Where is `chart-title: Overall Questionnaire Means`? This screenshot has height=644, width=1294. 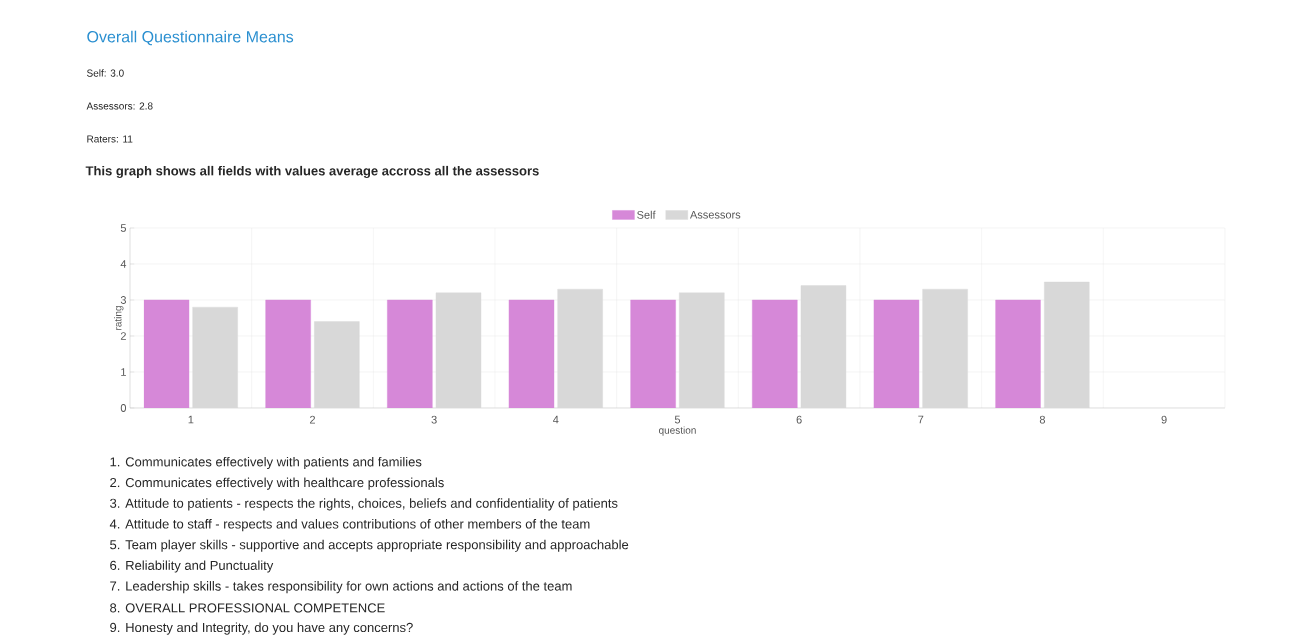 chart-title: Overall Questionnaire Means is located at coordinates (190, 38).